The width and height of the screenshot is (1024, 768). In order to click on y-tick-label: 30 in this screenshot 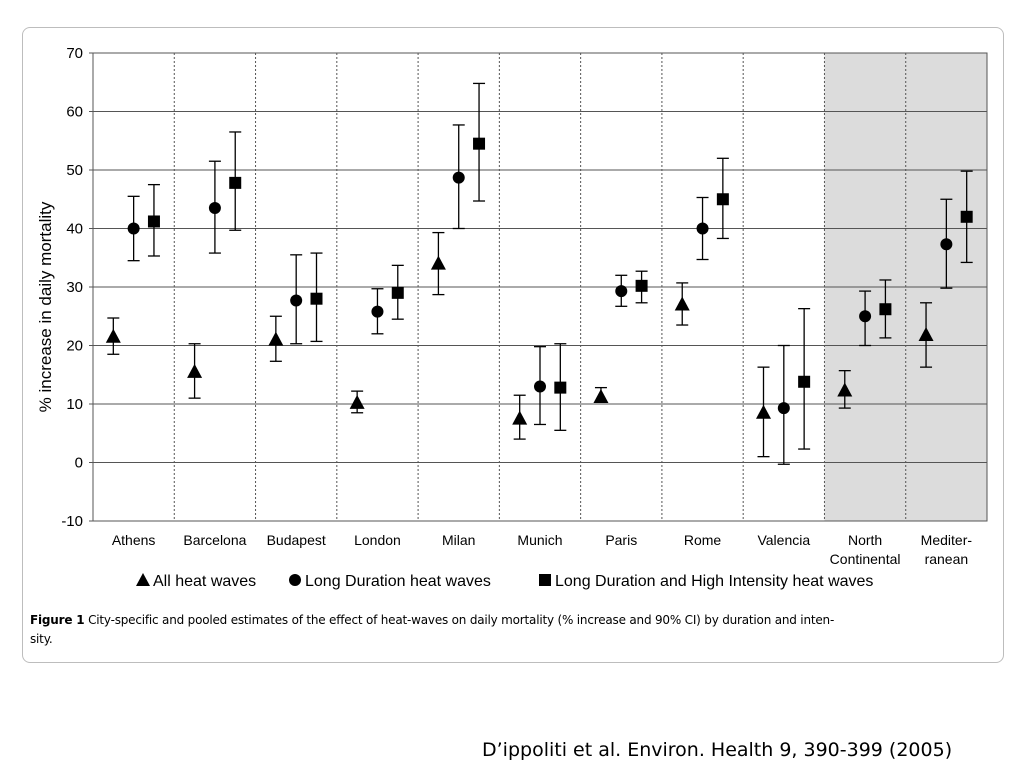, I will do `click(74, 287)`.